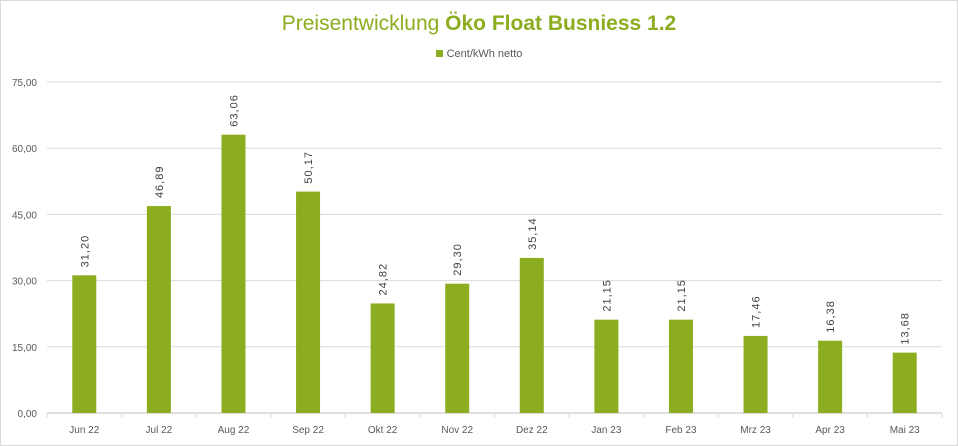 The height and width of the screenshot is (446, 958). Describe the element at coordinates (363, 23) in the screenshot. I see `title-regular: Preisentwicklung` at that location.